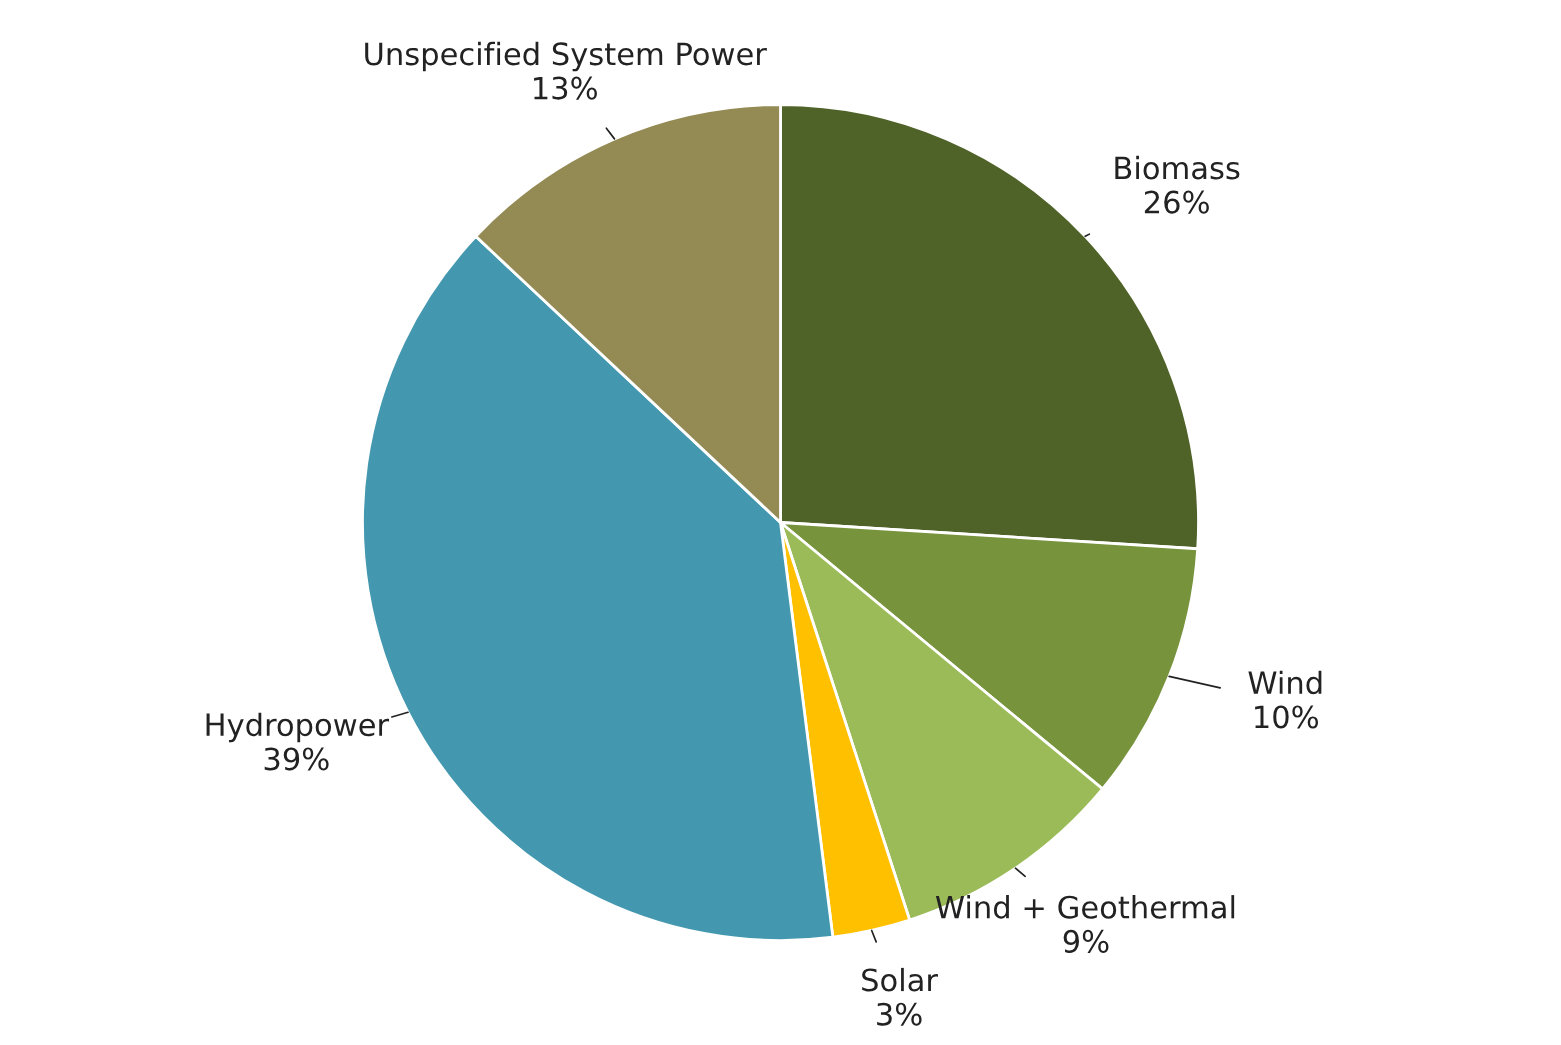 This screenshot has width=1561, height=1045. What do you see at coordinates (1177, 167) in the screenshot?
I see `slice-label: Biomass` at bounding box center [1177, 167].